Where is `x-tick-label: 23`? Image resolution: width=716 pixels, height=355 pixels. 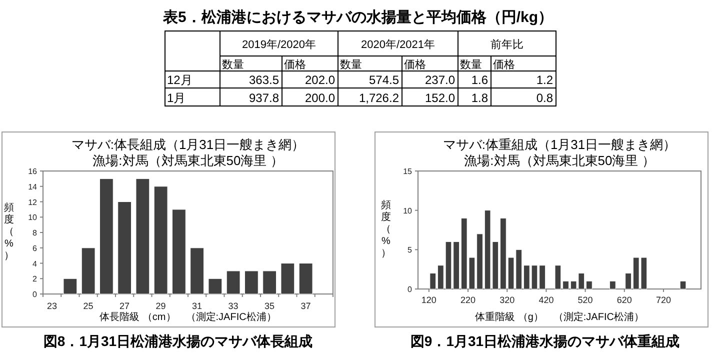 x-tick-label: 23 is located at coordinates (52, 306).